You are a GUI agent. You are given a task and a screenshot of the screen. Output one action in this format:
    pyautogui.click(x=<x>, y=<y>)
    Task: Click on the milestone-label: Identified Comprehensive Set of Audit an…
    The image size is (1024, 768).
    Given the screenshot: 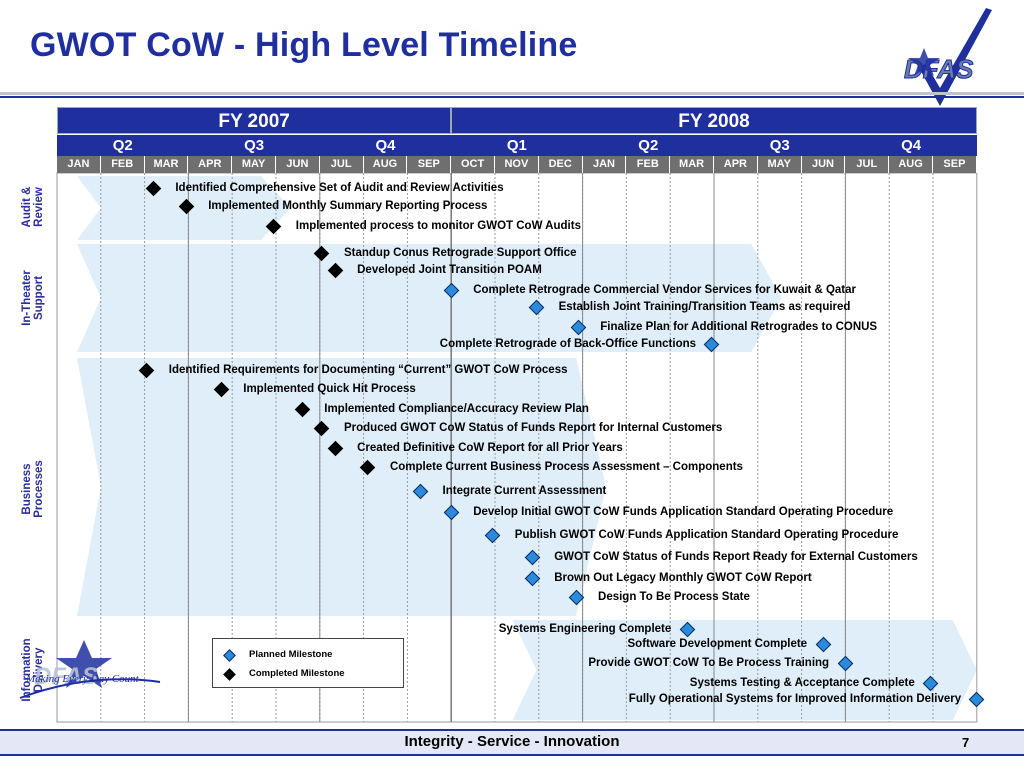 What is the action you would take?
    pyautogui.click(x=339, y=188)
    